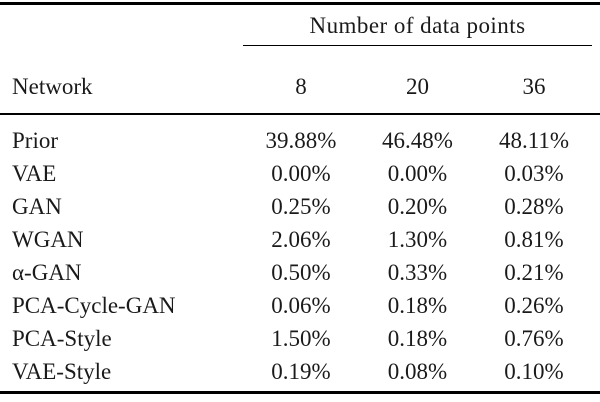 The width and height of the screenshot is (600, 402). Describe the element at coordinates (417, 80) in the screenshot. I see `col-header-20: 20` at that location.